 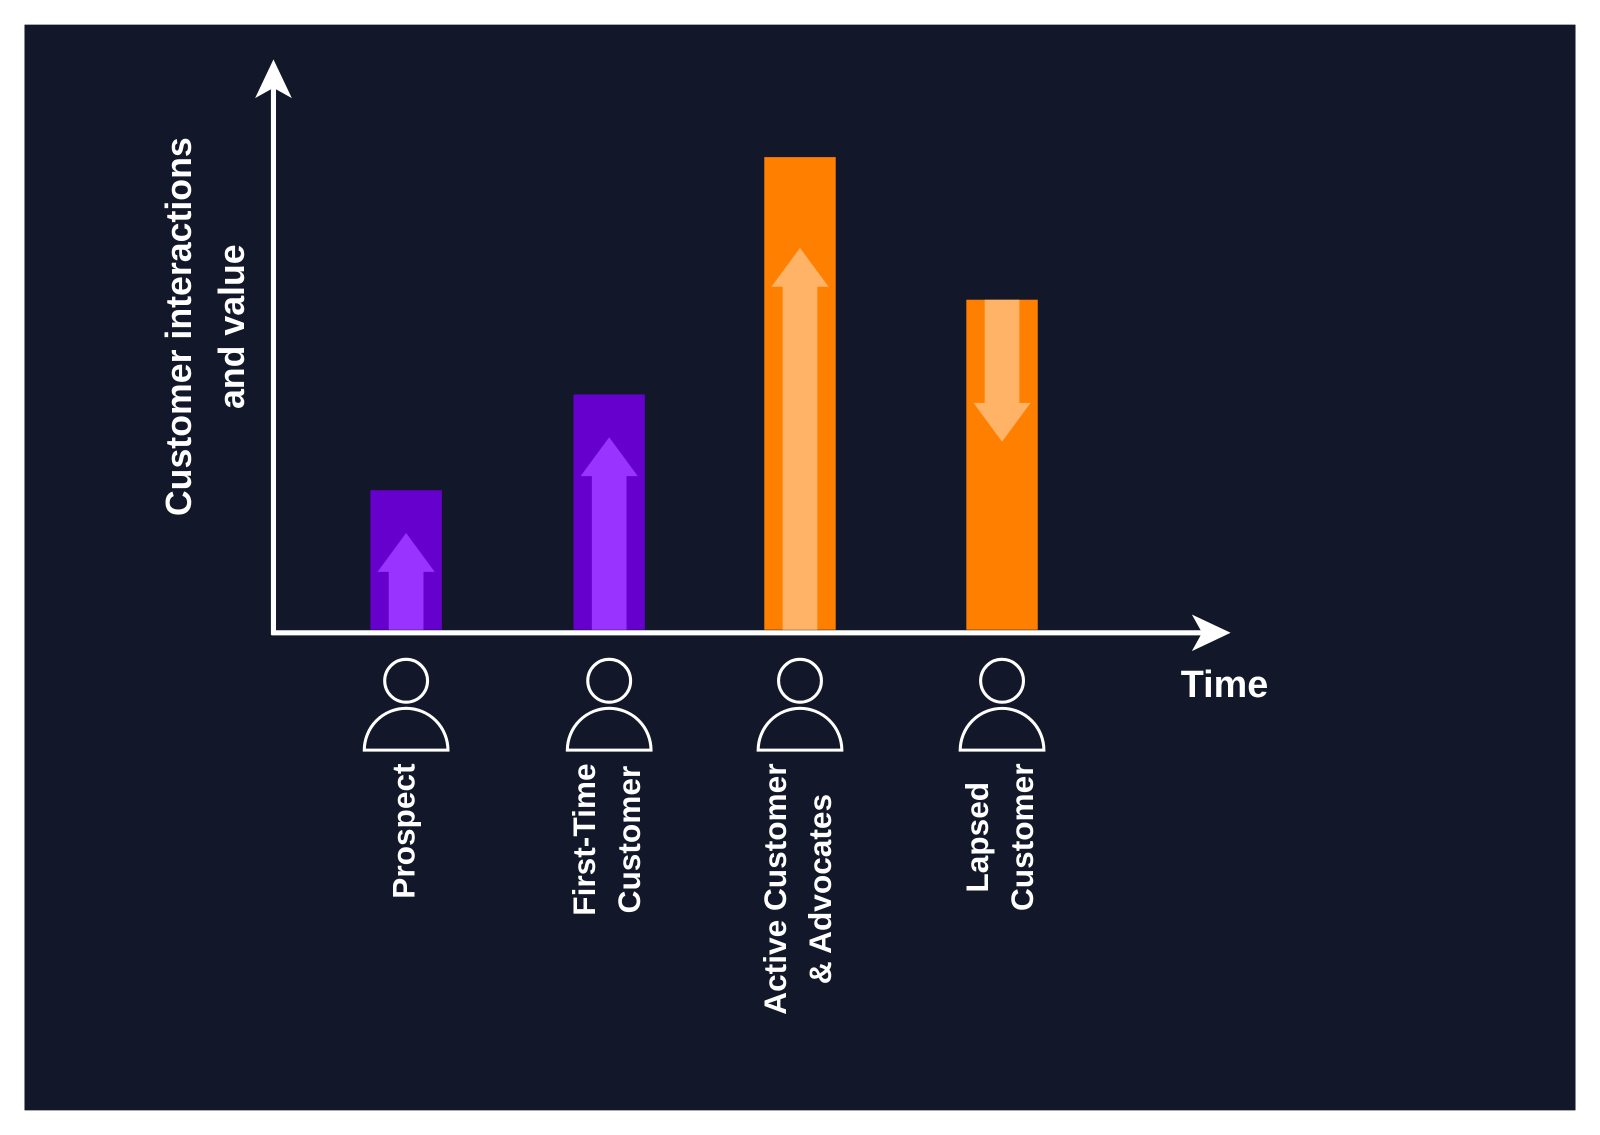 I want to click on y-axis-label: Customer interactions and value, so click(x=205, y=326).